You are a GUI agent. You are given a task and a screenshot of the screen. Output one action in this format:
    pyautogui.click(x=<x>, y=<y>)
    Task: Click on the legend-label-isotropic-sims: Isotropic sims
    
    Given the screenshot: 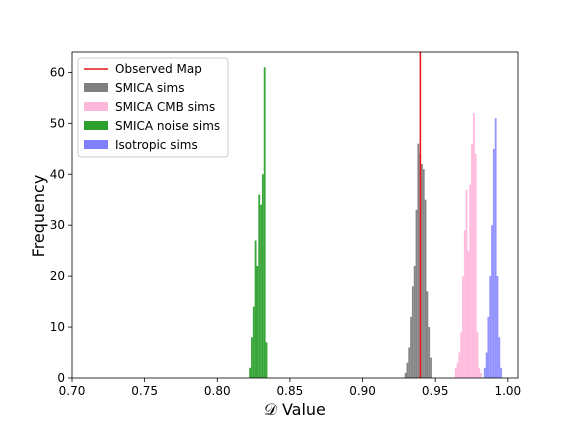 What is the action you would take?
    pyautogui.click(x=156, y=145)
    